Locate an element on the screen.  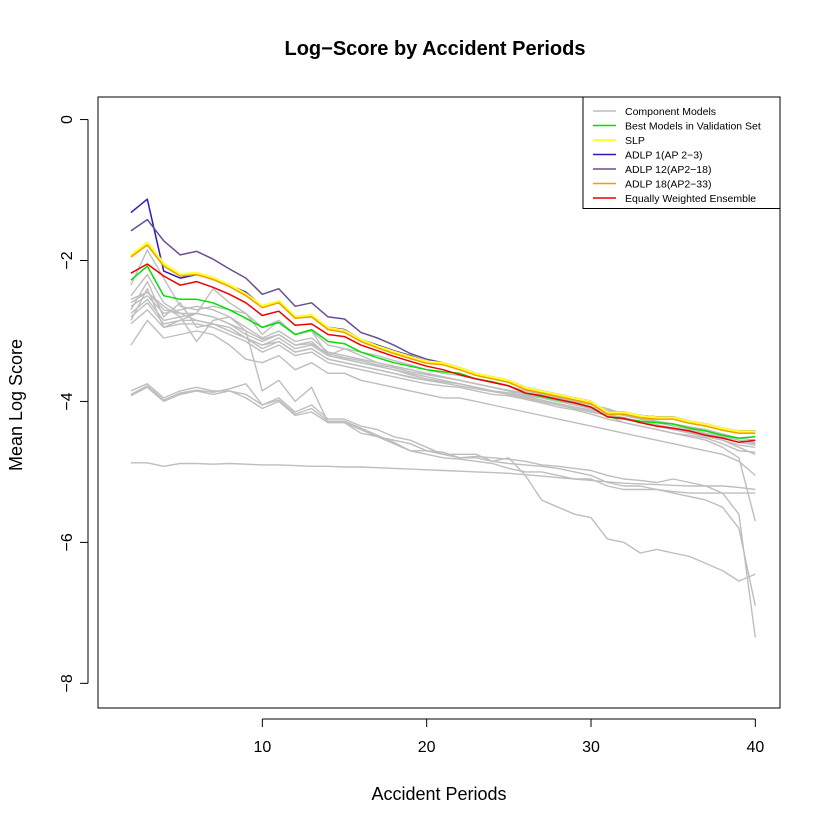
y-tick-label: −2 is located at coordinates (67, 260).